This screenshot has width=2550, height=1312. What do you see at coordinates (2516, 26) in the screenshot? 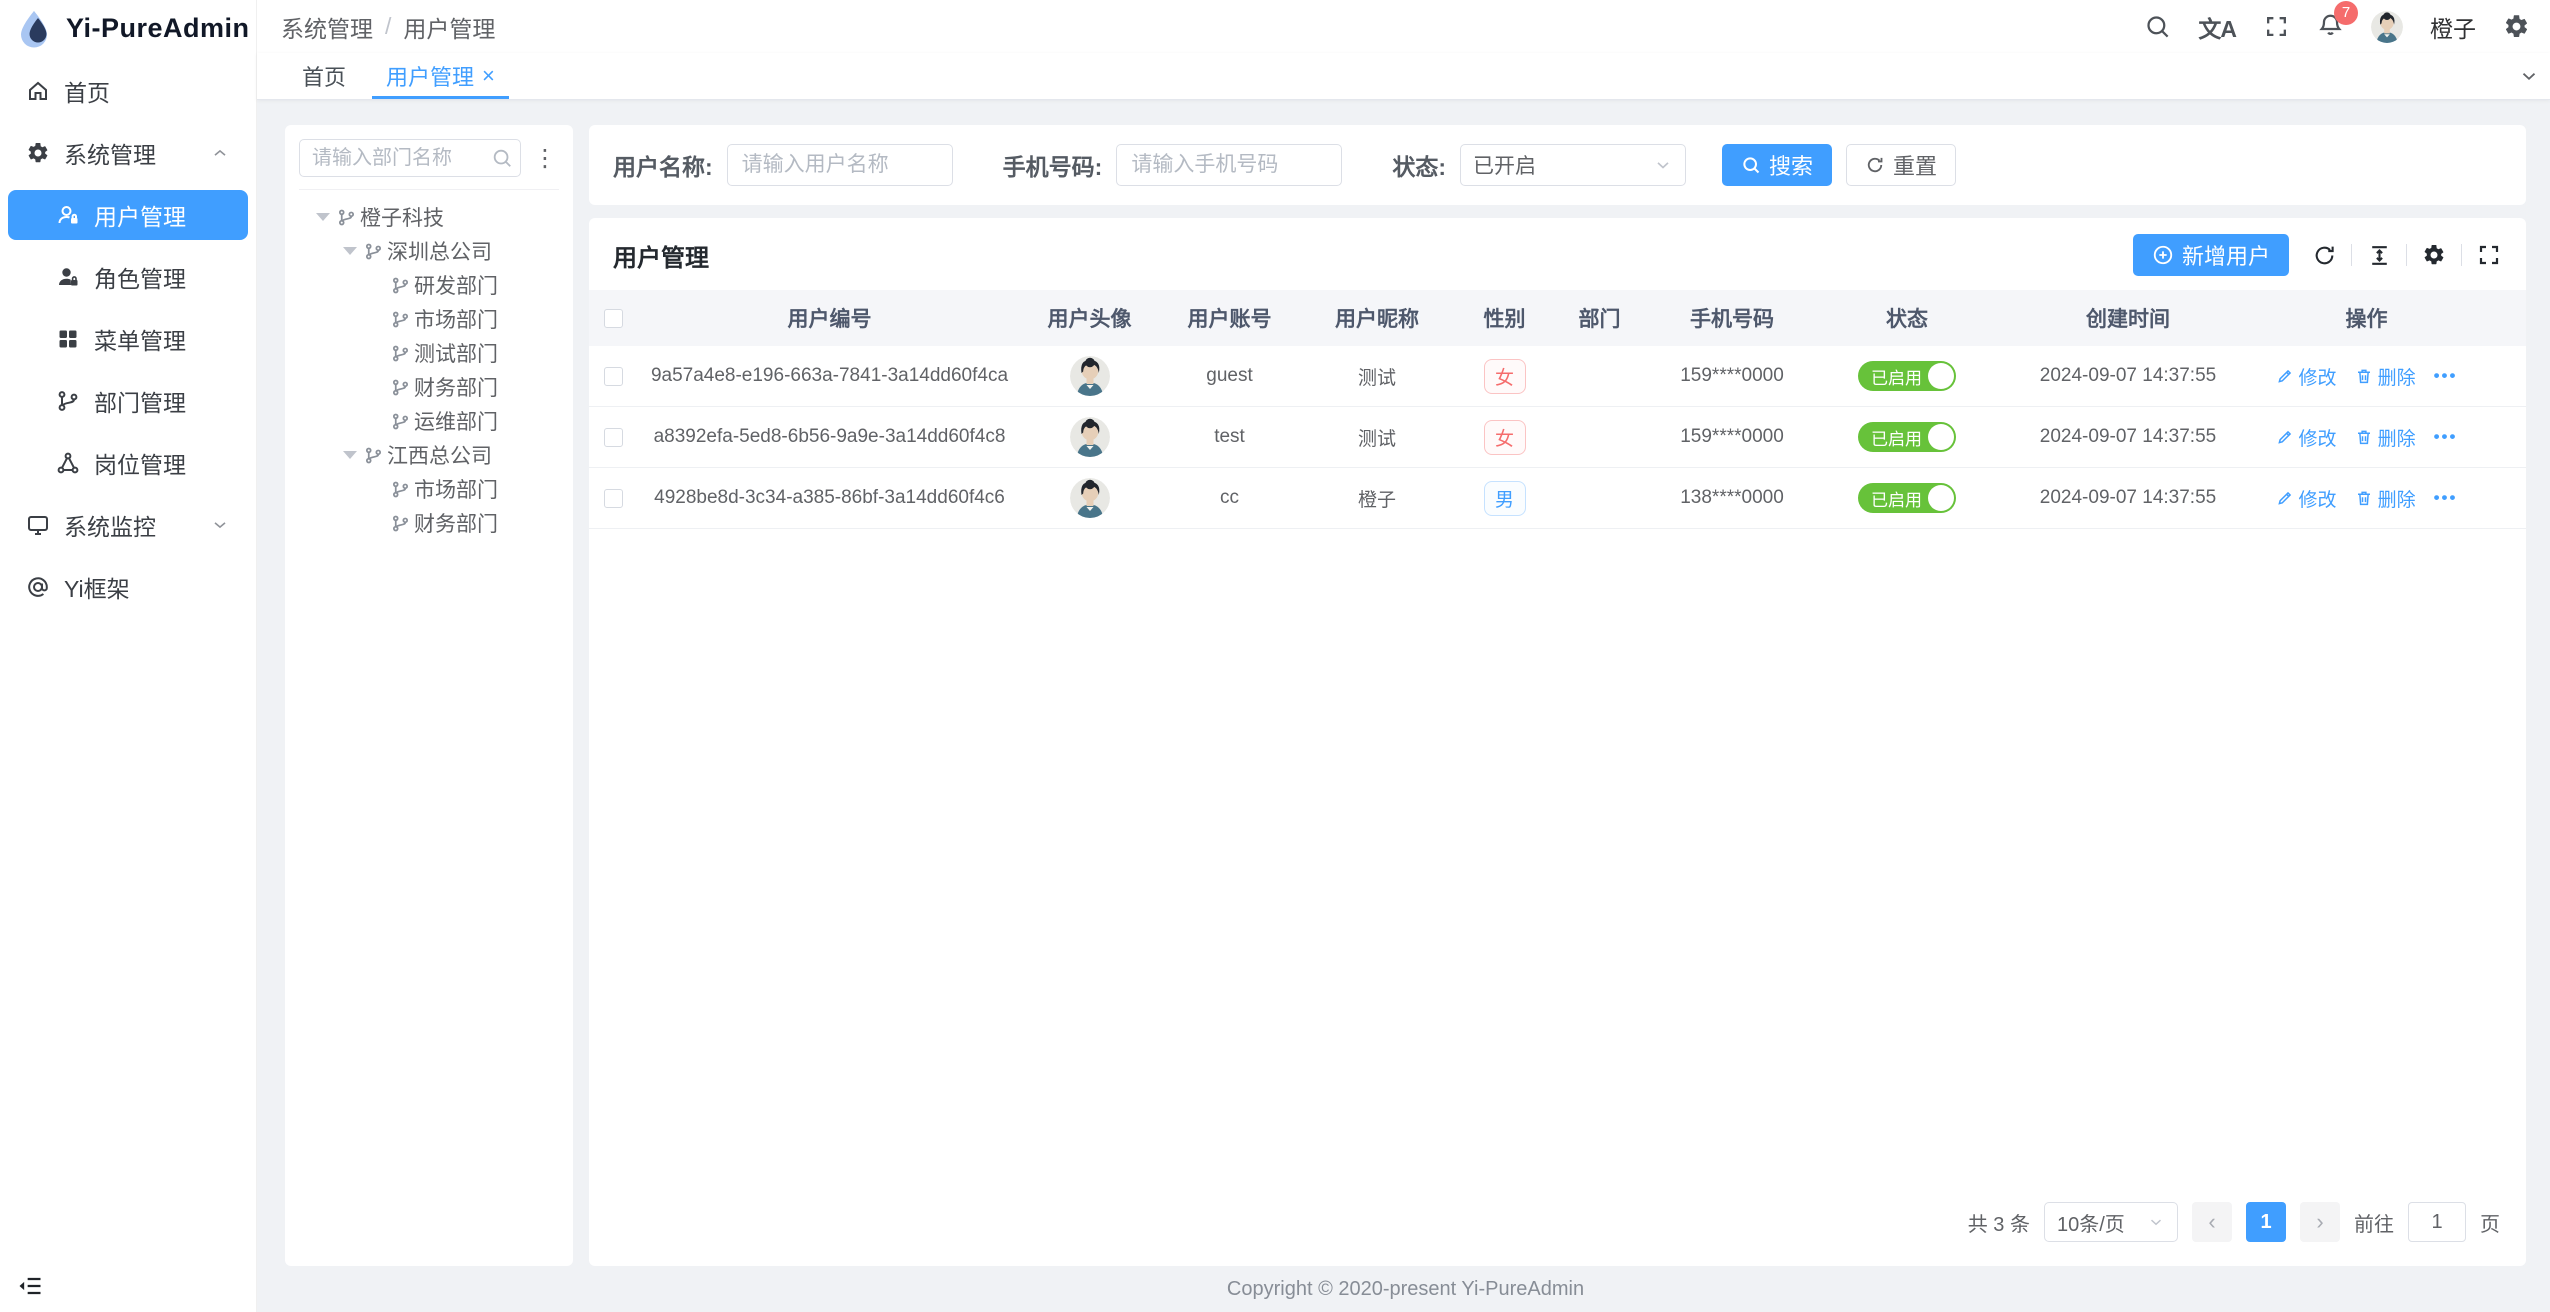
I see `settings-gear-icon` at bounding box center [2516, 26].